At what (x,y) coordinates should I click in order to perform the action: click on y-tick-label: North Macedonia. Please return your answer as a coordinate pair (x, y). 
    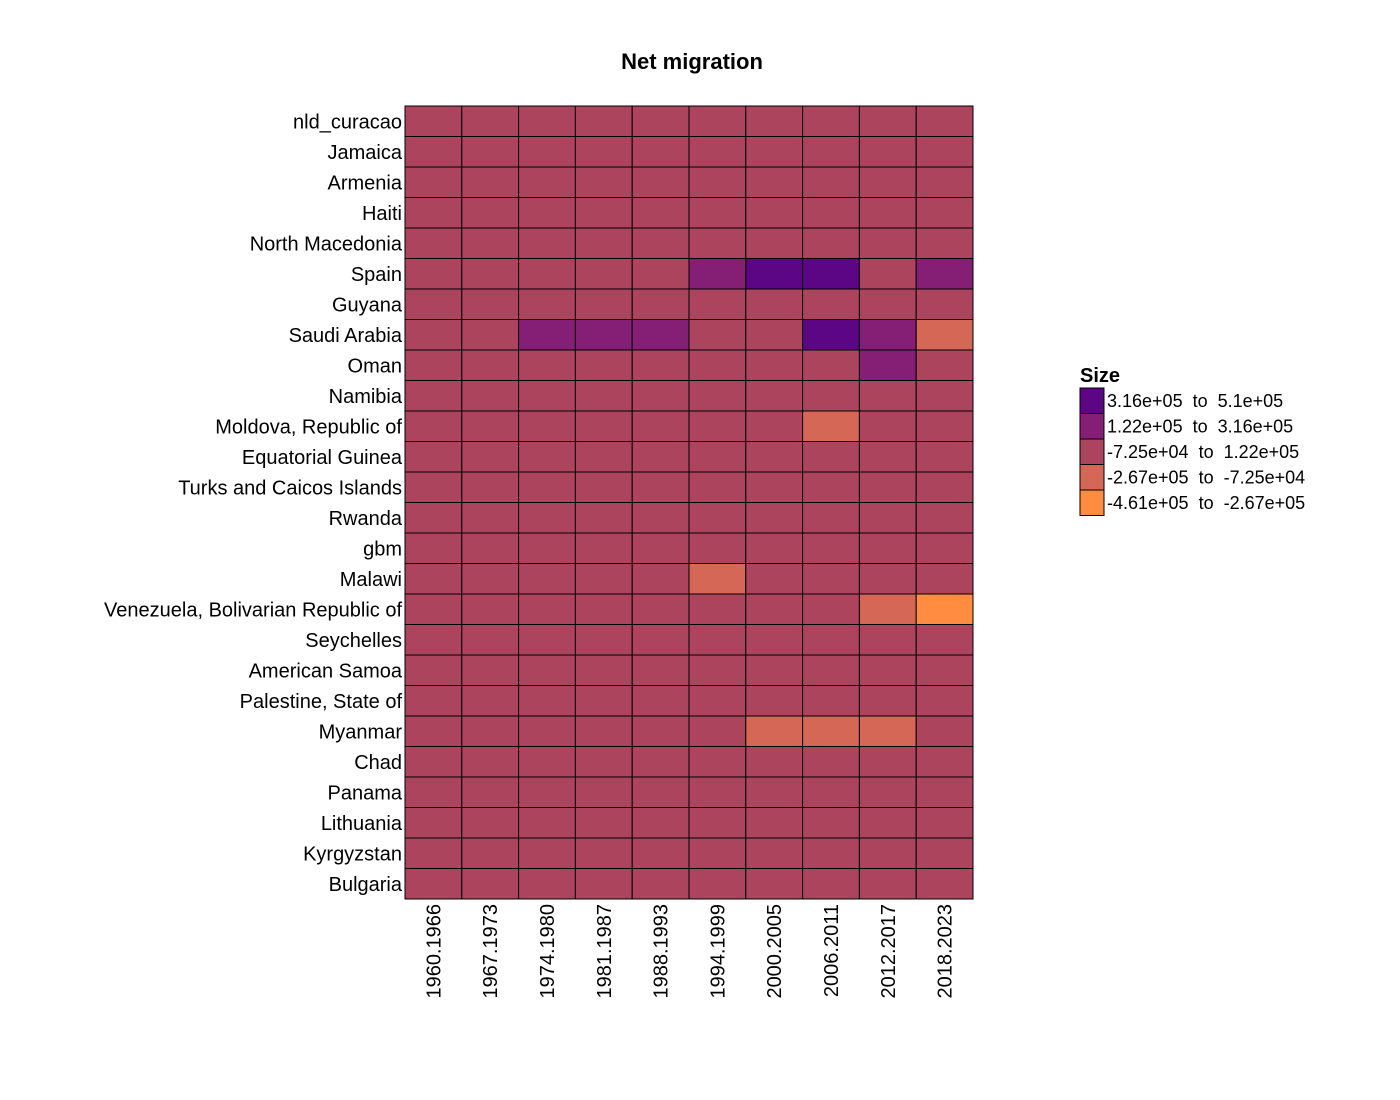
    Looking at the image, I should click on (326, 244).